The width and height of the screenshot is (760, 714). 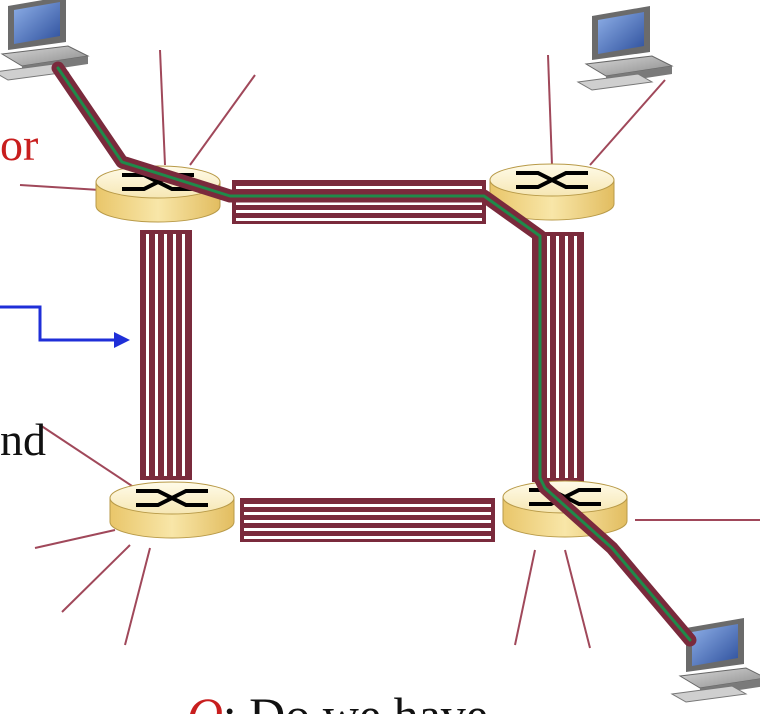 What do you see at coordinates (205, 700) in the screenshot?
I see `question-q: Q` at bounding box center [205, 700].